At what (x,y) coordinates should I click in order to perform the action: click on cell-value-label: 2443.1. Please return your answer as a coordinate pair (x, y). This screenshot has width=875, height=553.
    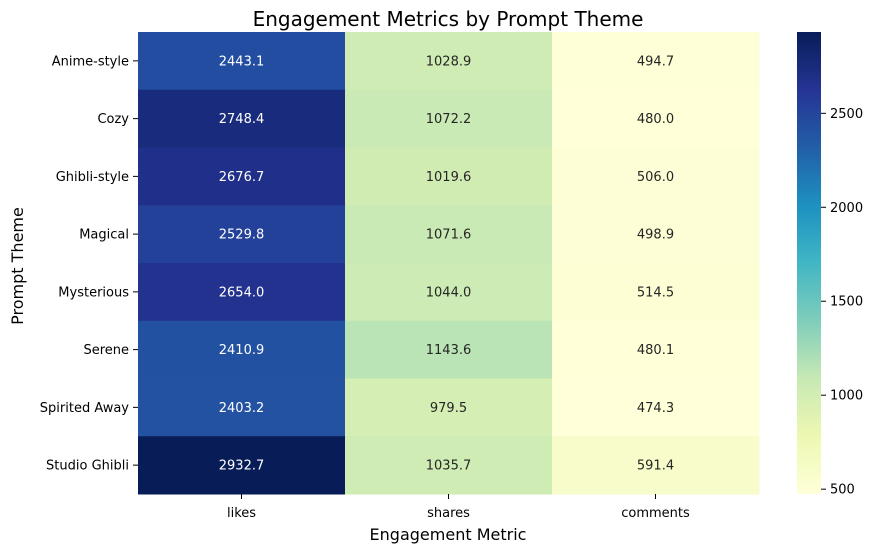
    Looking at the image, I should click on (242, 61).